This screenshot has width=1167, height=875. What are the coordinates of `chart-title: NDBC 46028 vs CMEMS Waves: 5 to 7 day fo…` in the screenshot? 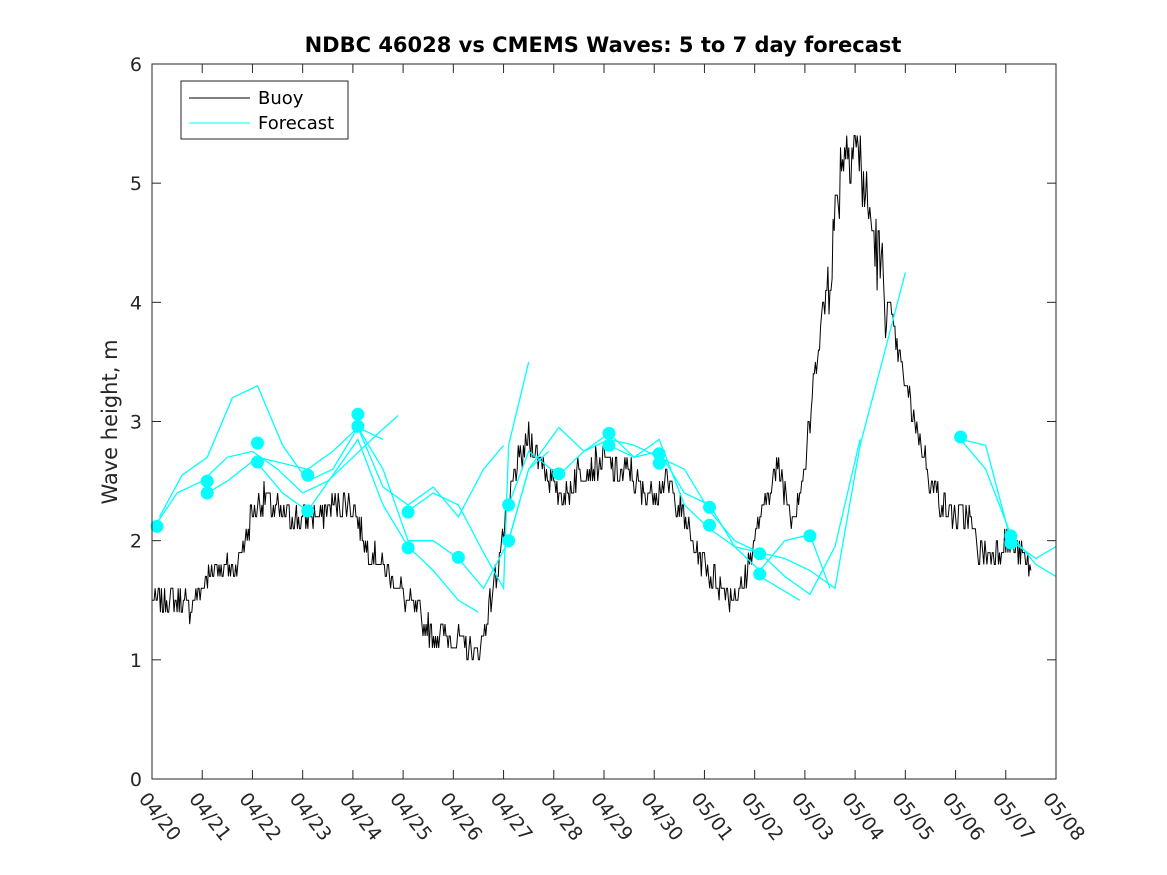 It's located at (603, 45).